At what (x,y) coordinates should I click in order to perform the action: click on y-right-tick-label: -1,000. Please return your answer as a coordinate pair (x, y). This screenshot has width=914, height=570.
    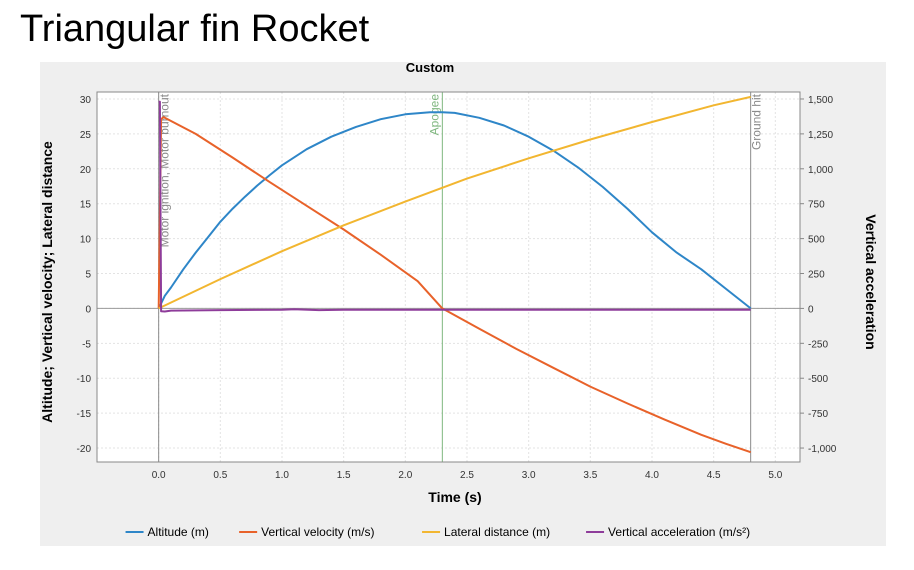
    Looking at the image, I should click on (822, 449).